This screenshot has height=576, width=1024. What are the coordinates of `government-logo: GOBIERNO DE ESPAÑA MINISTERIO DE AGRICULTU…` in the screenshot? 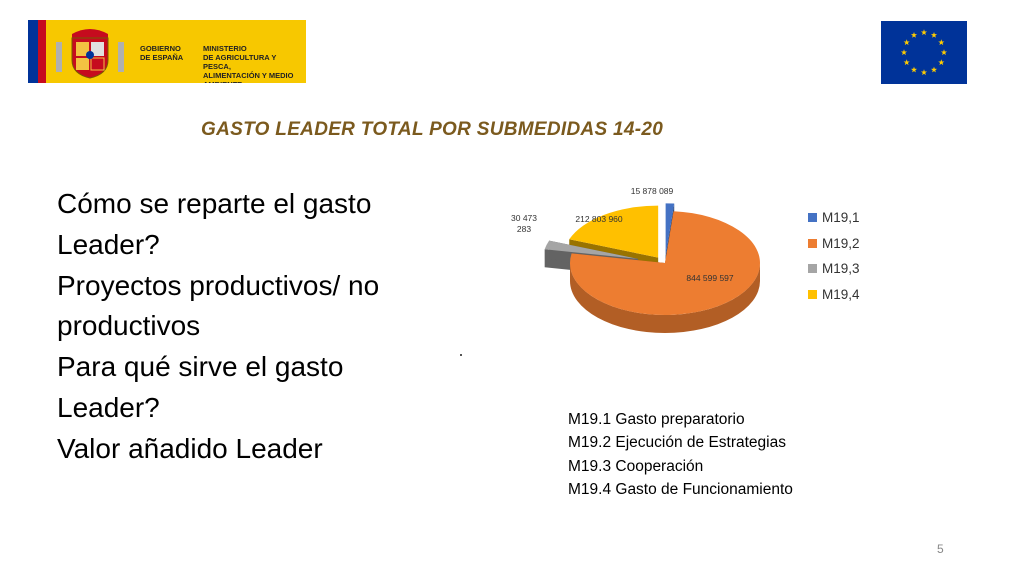 It's located at (167, 51).